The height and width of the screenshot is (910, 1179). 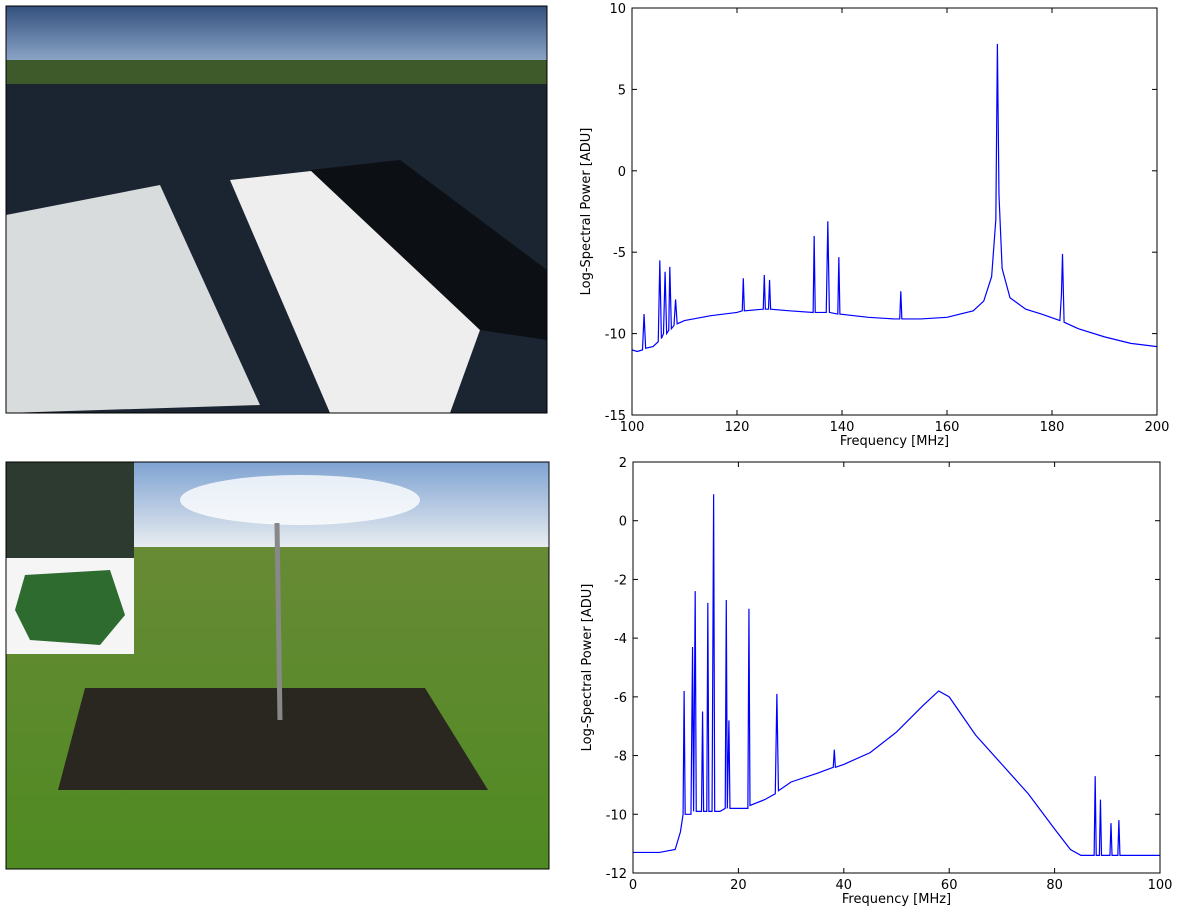 What do you see at coordinates (615, 416) in the screenshot?
I see `y-tick-label: -15` at bounding box center [615, 416].